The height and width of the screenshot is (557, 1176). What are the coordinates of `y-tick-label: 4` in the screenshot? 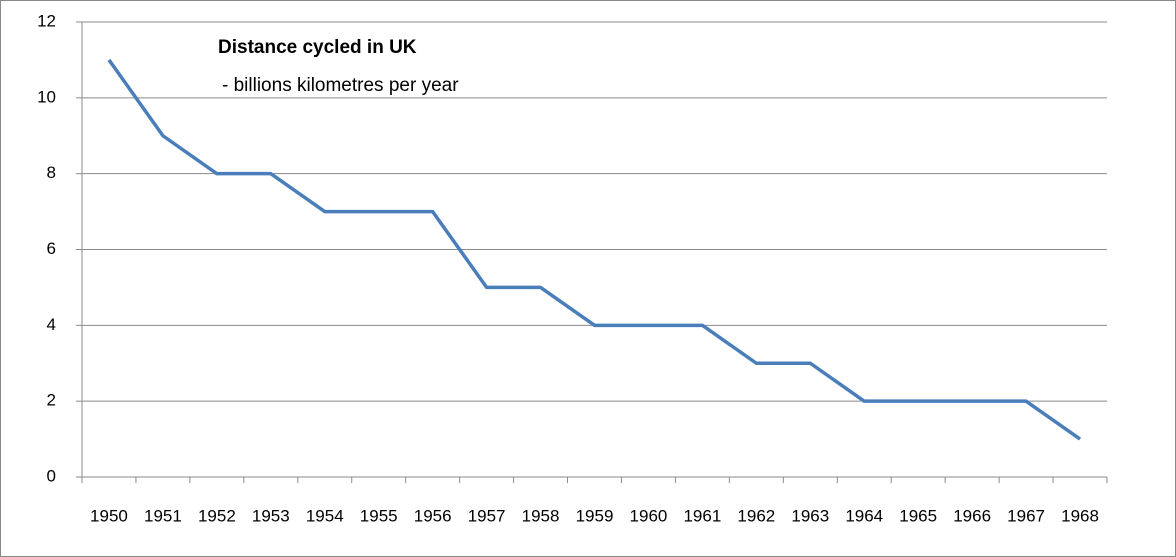 It's located at (51, 324).